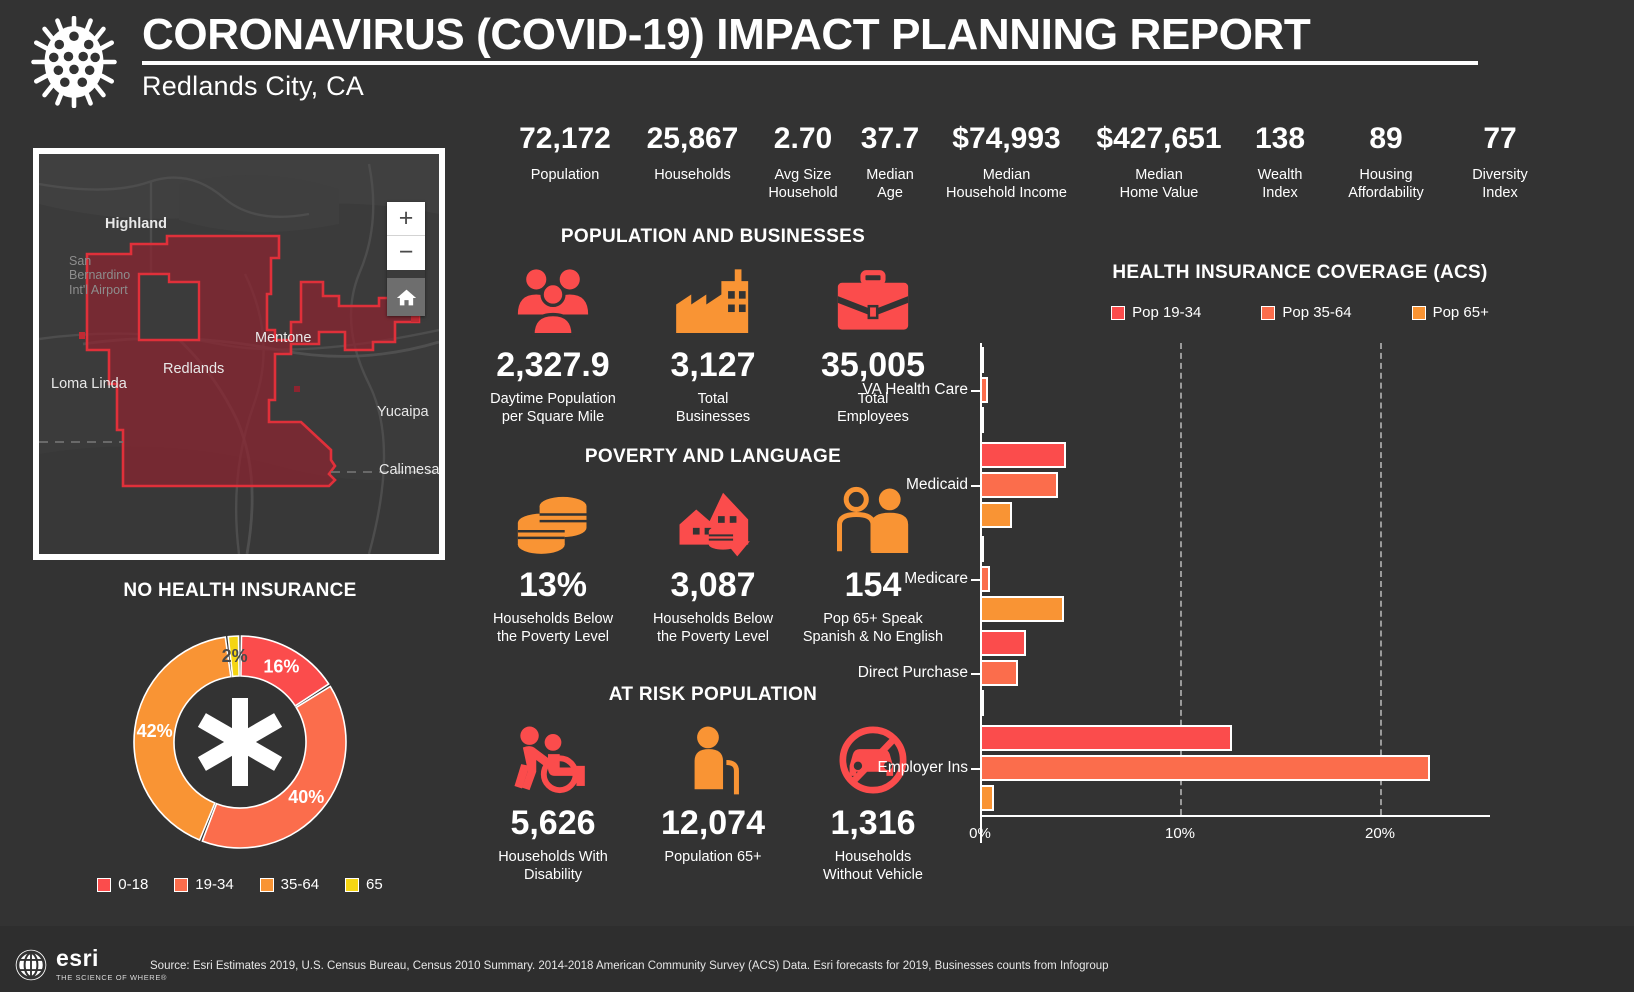 The image size is (1634, 992). What do you see at coordinates (553, 866) in the screenshot?
I see `metric-label: Households With Disability` at bounding box center [553, 866].